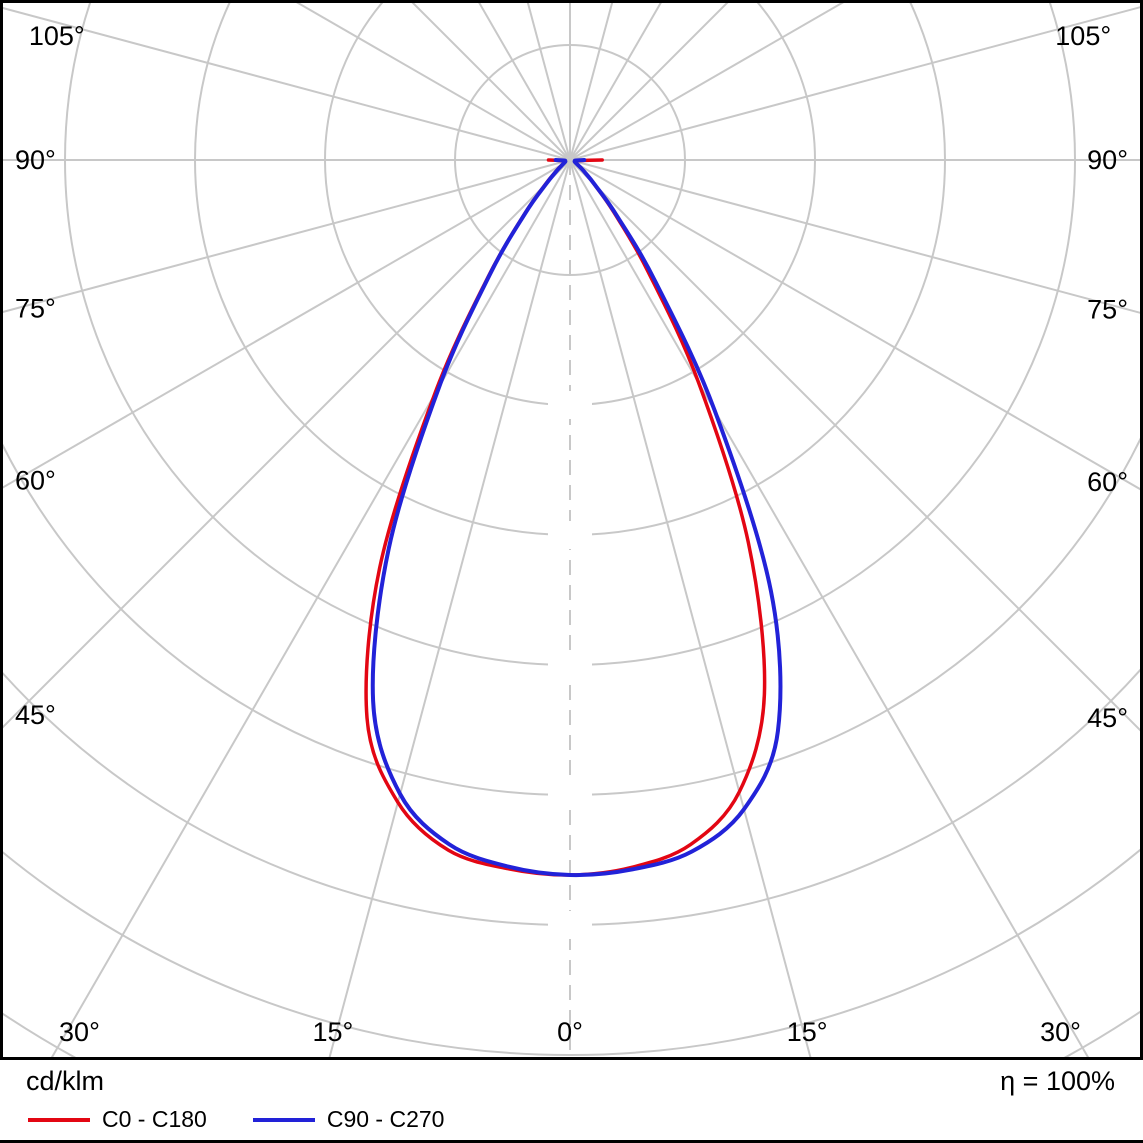 This screenshot has width=1143, height=1143. I want to click on legend-label-c90-c270: C90 - C270, so click(385, 1119).